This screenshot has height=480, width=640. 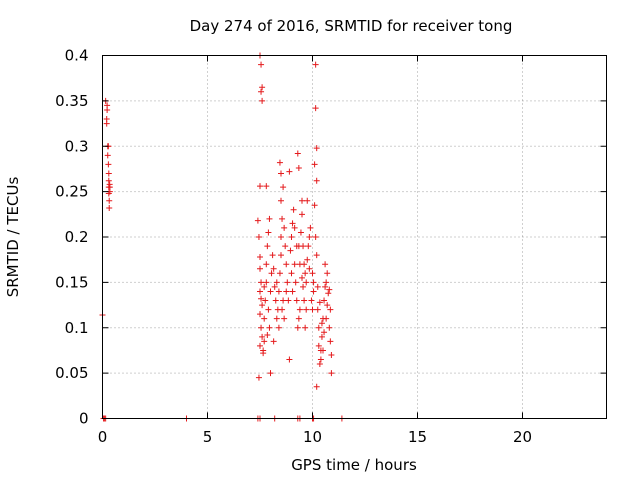 What do you see at coordinates (312, 437) in the screenshot?
I see `x-tick-label: 10` at bounding box center [312, 437].